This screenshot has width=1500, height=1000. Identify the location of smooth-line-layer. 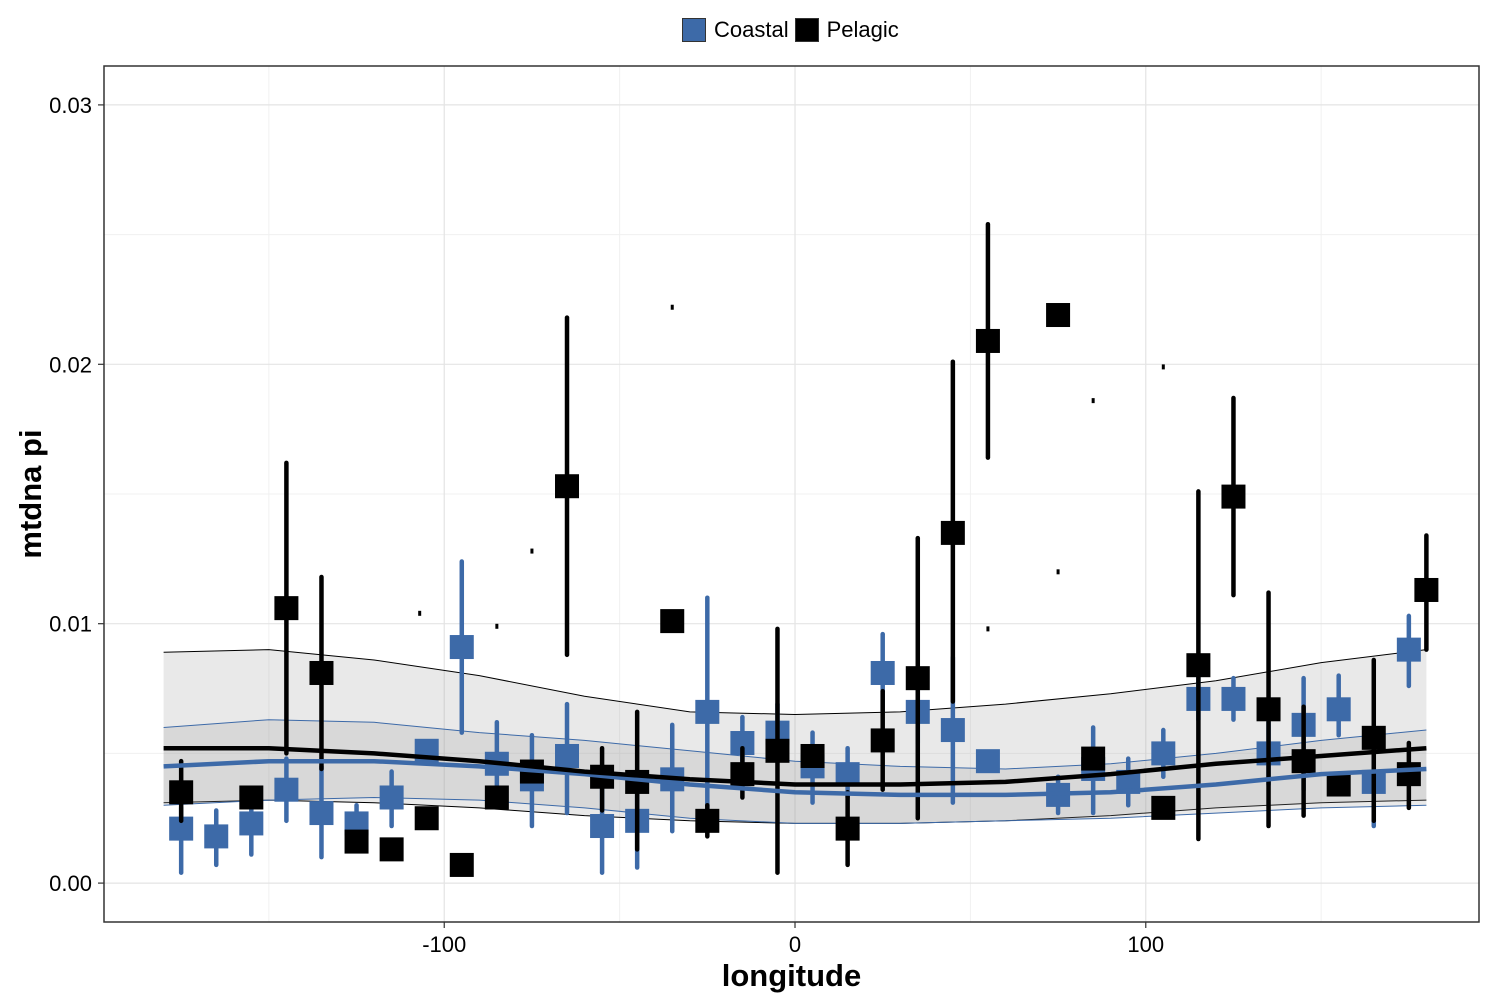
(795, 771).